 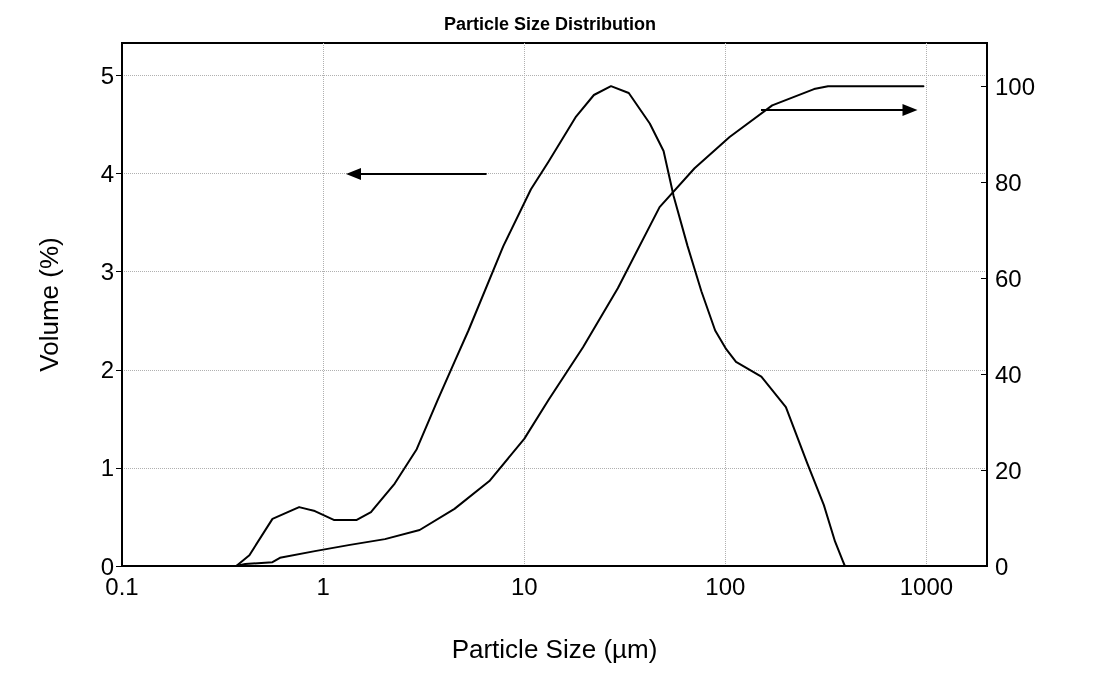 What do you see at coordinates (1008, 374) in the screenshot?
I see `y2-tick-label: 40` at bounding box center [1008, 374].